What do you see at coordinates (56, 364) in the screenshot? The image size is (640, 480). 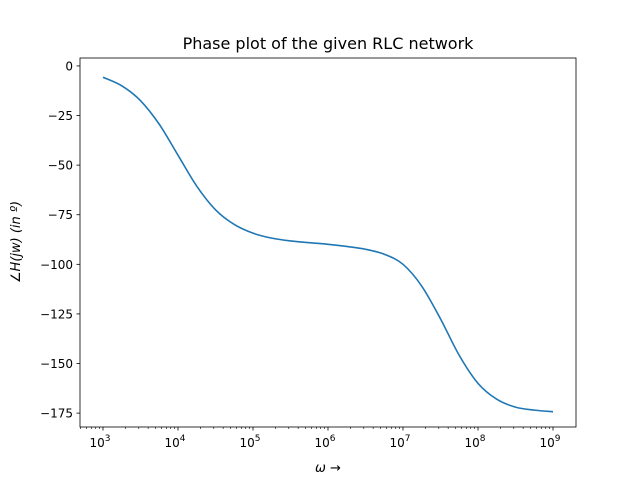 I see `y-tick-label: −150` at bounding box center [56, 364].